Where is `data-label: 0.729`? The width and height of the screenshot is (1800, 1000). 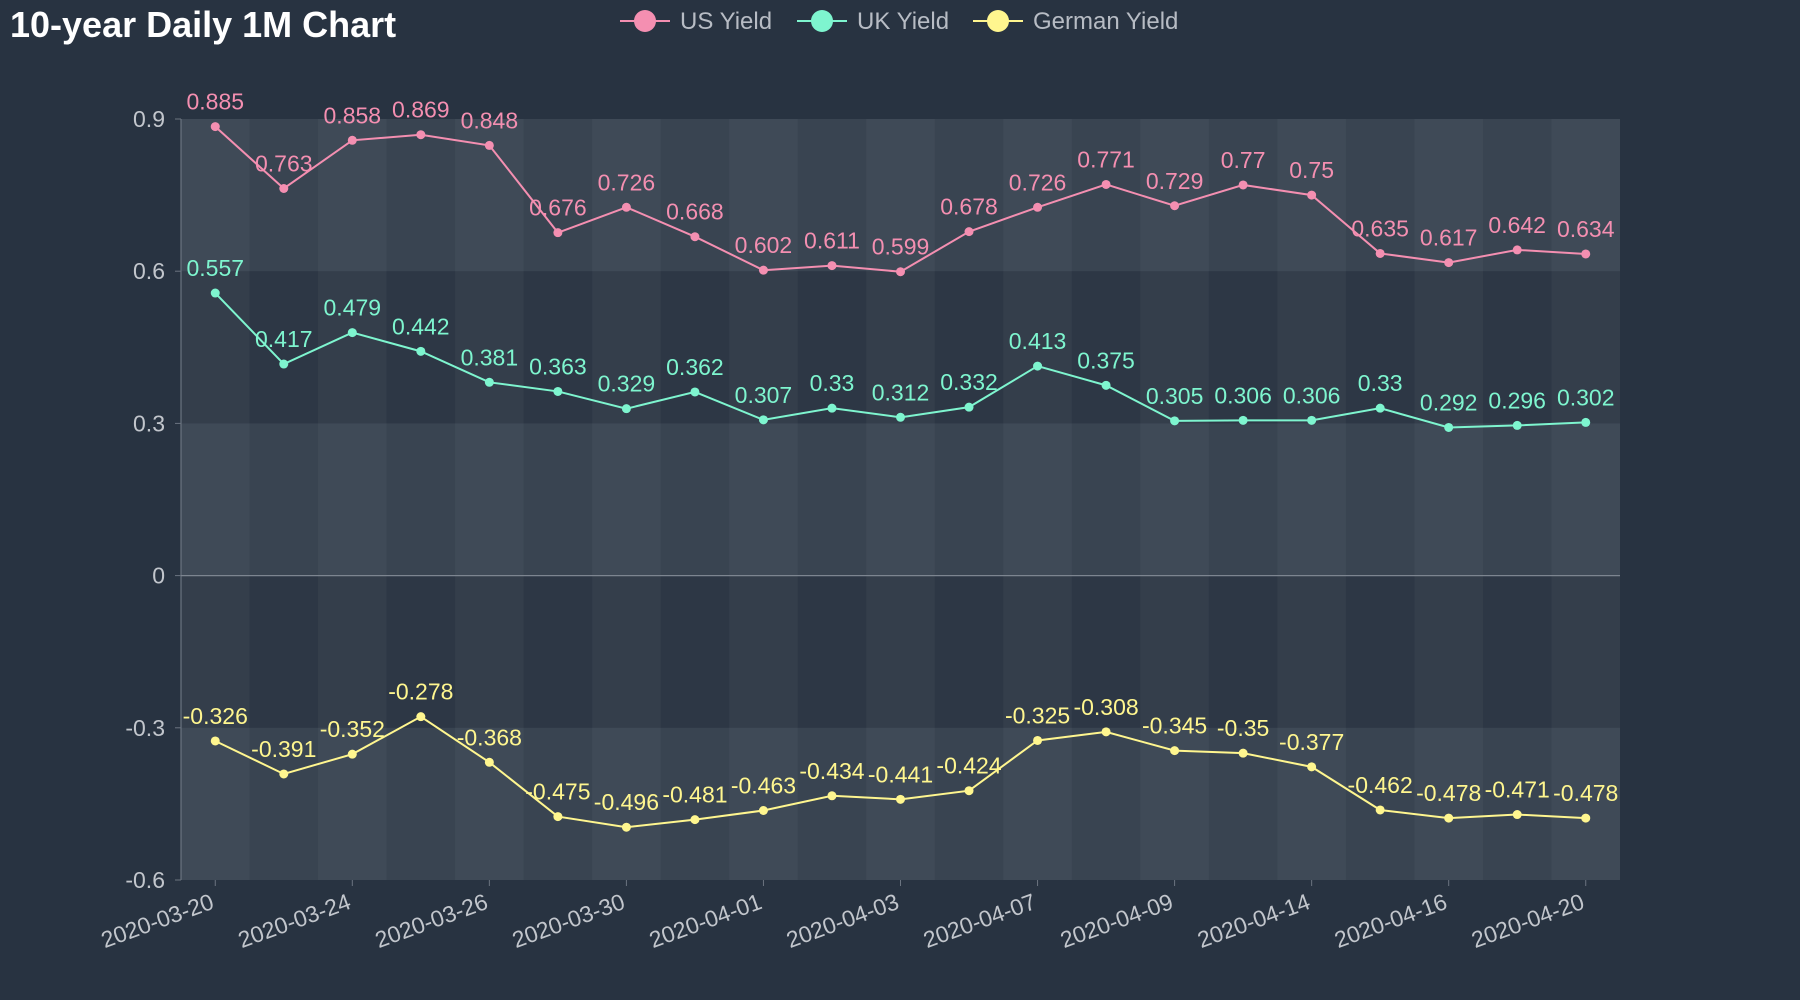
data-label: 0.729 is located at coordinates (1175, 181).